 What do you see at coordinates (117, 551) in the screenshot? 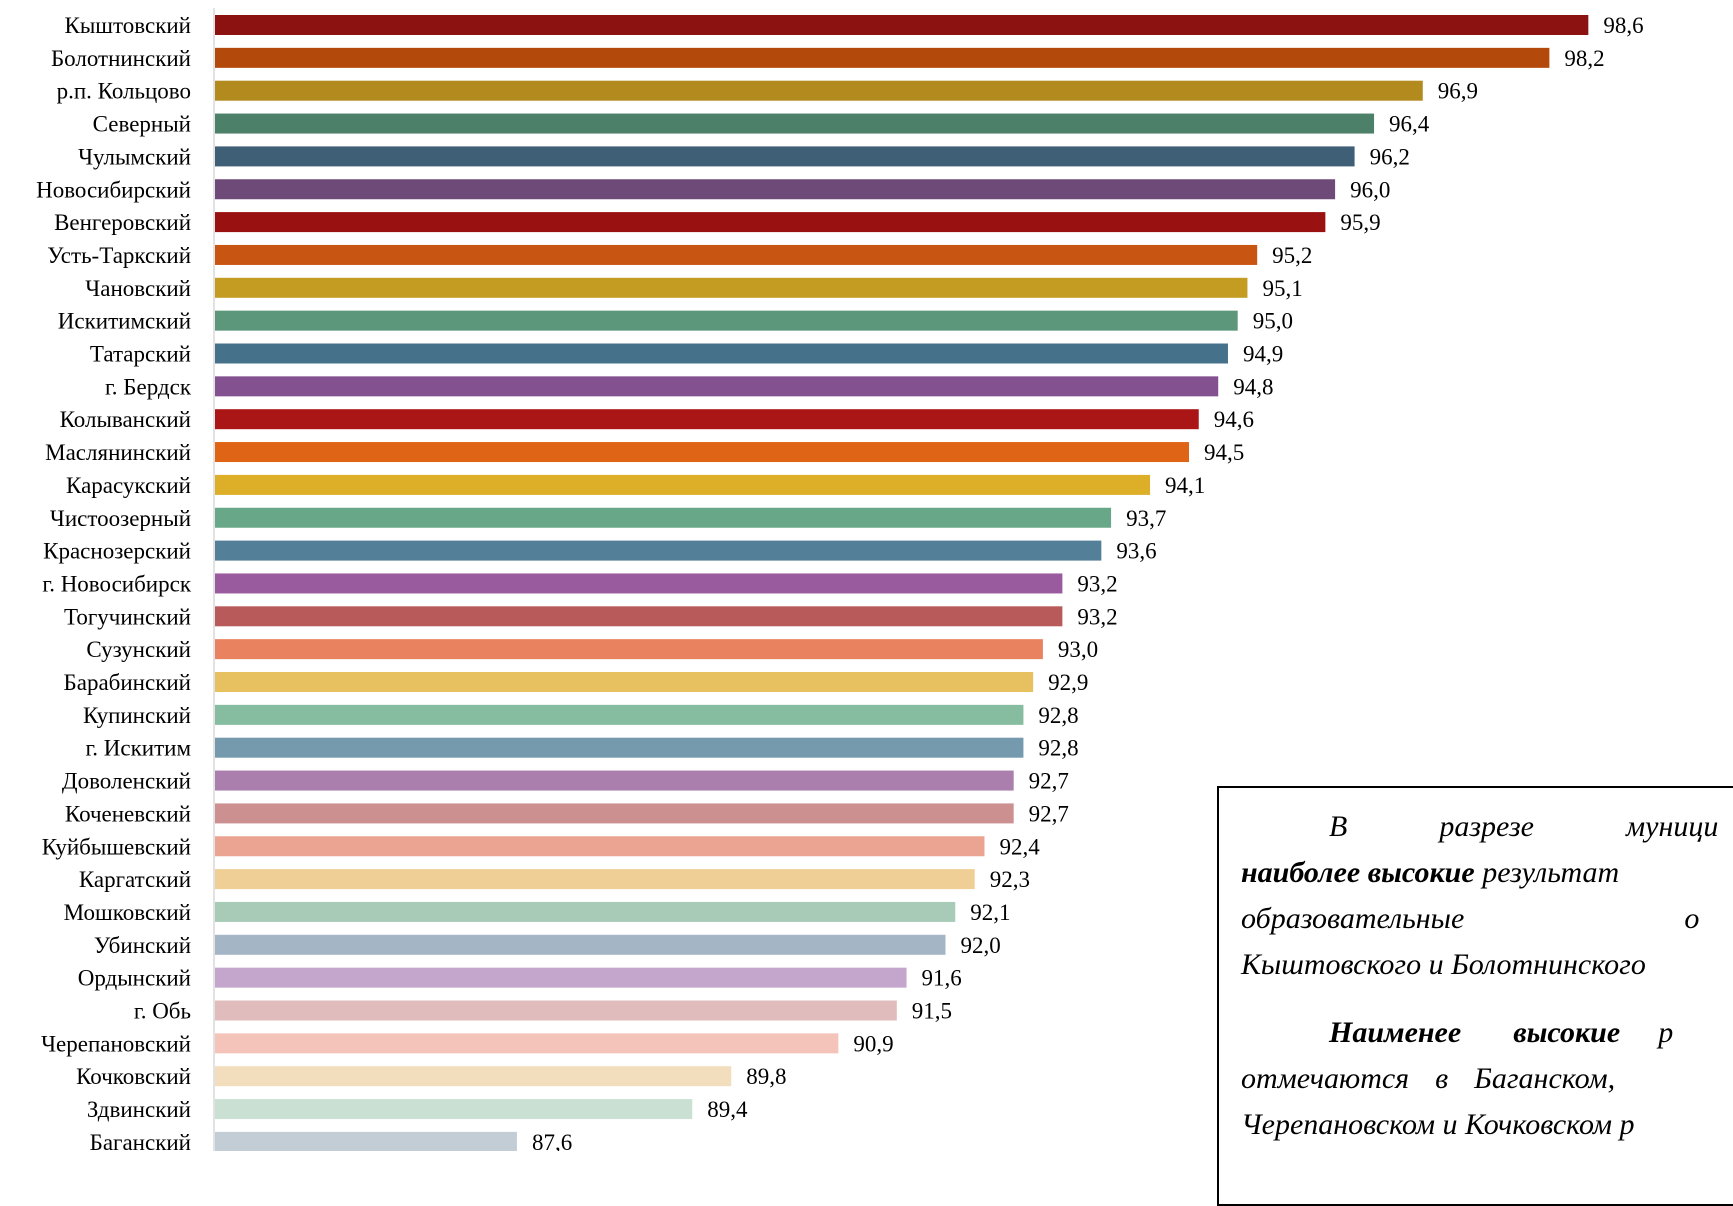
I see `category-label: Краснозерский` at bounding box center [117, 551].